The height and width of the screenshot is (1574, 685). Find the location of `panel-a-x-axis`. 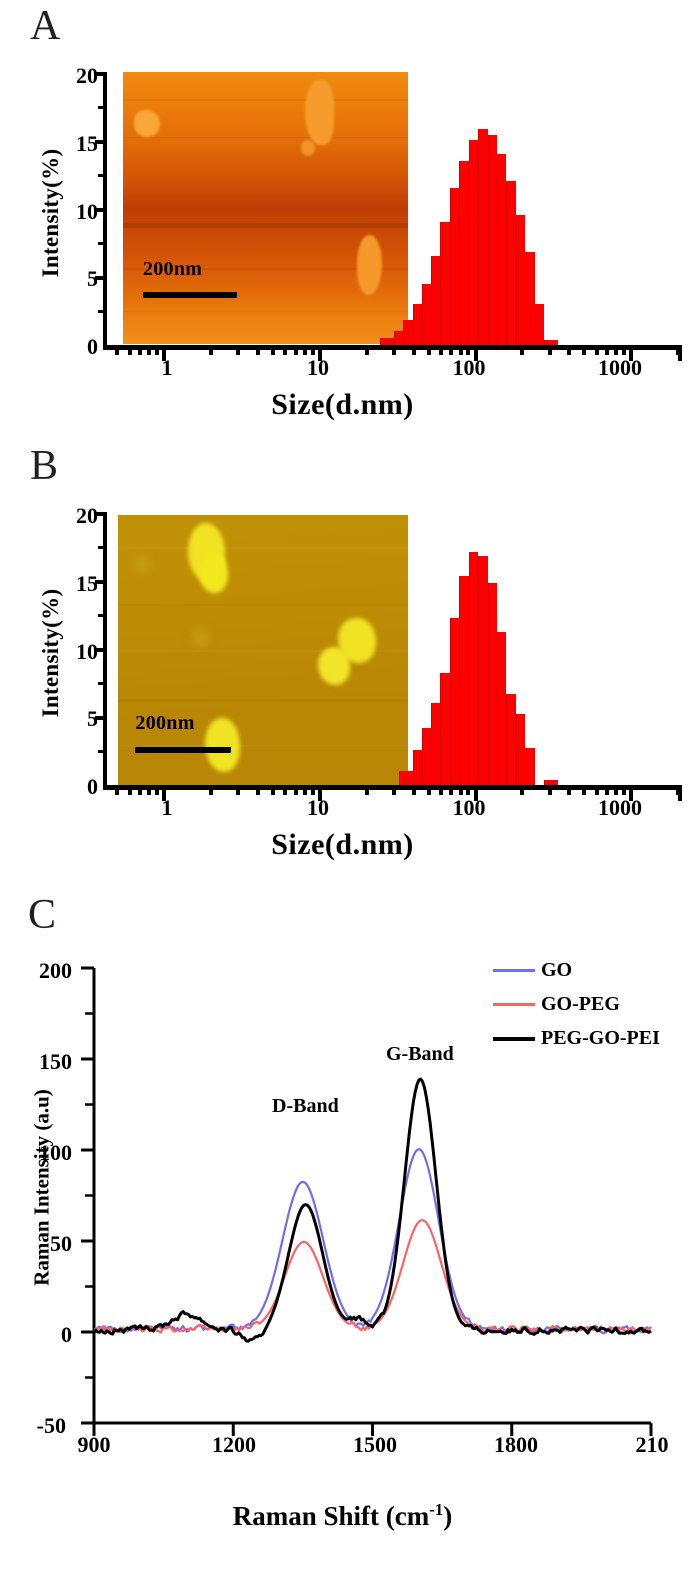

panel-a-x-axis is located at coordinates (392, 347).